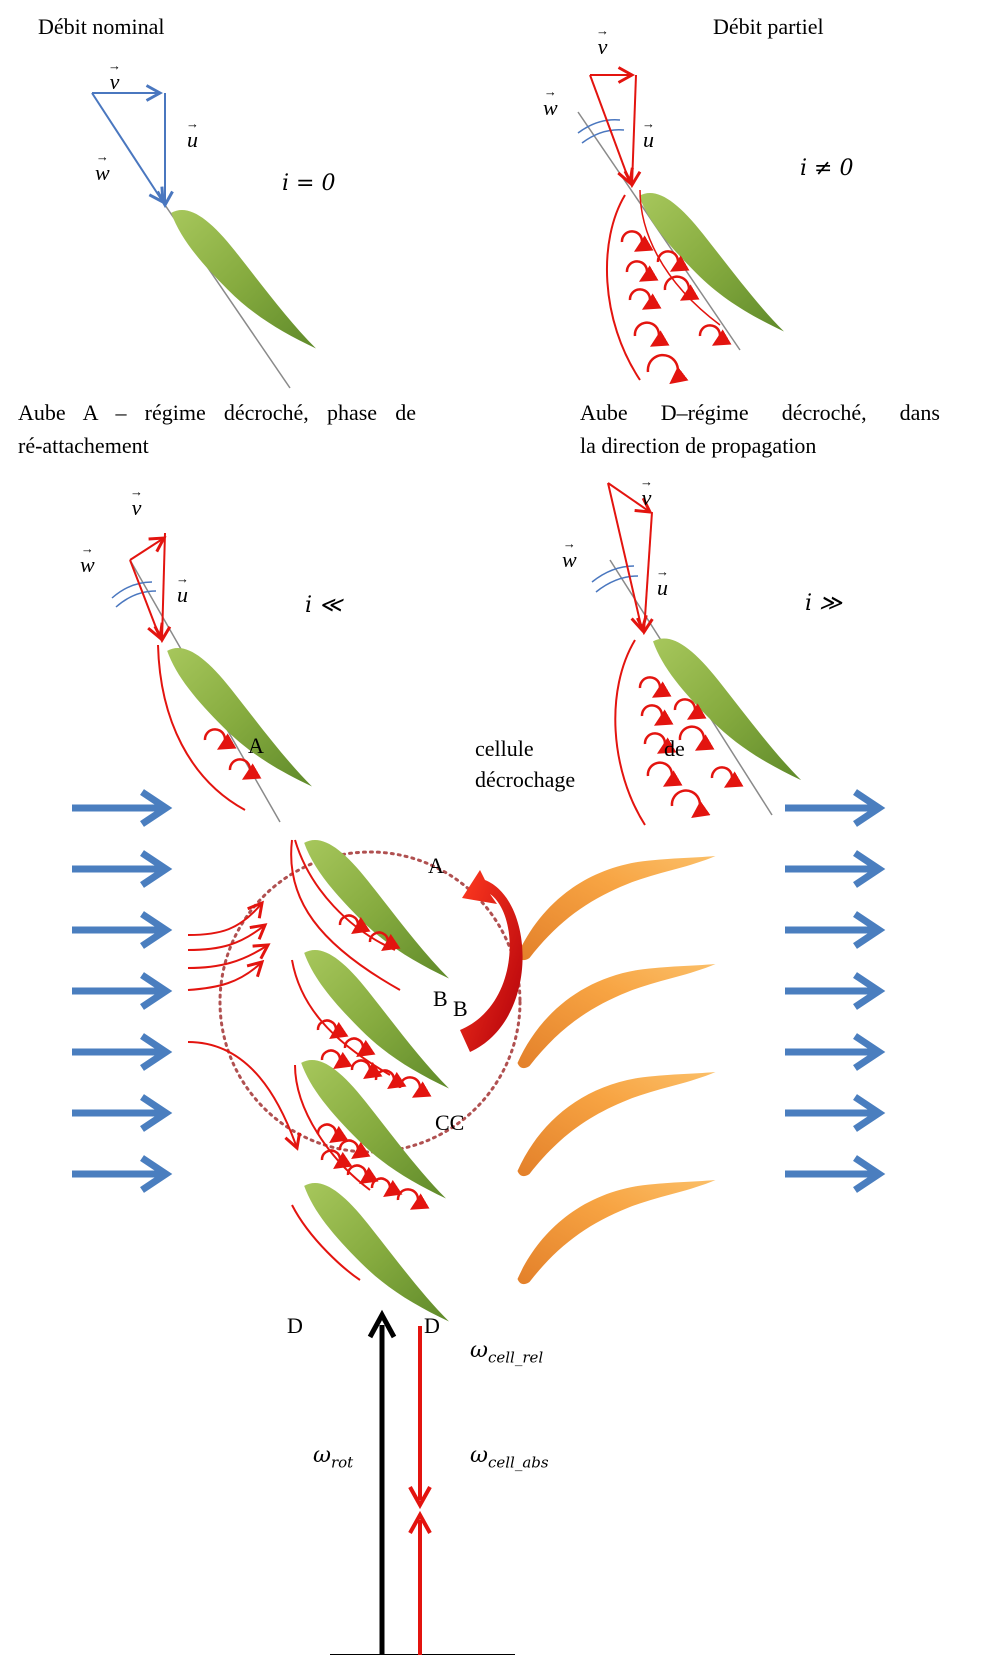 Image resolution: width=1000 pixels, height=1655 pixels. I want to click on incidence-label: i ≫, so click(824, 603).